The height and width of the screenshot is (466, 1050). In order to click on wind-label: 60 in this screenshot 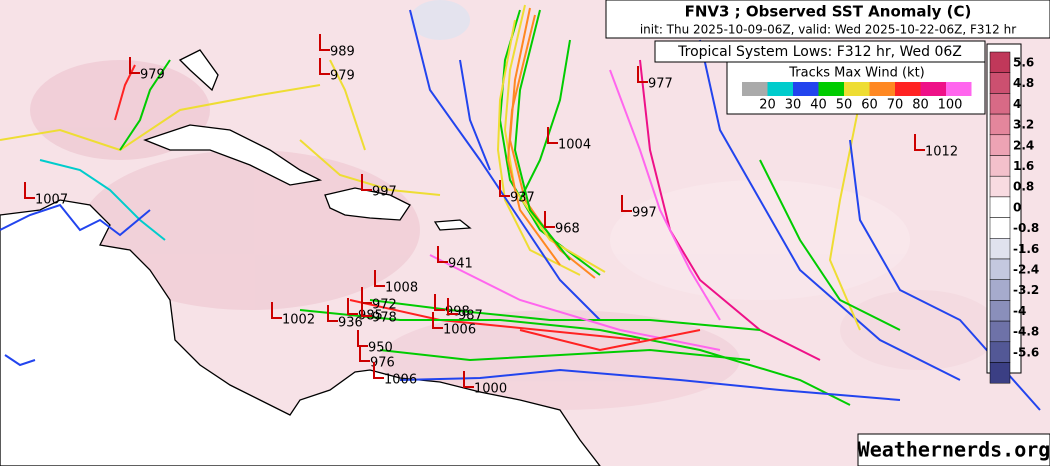, I will do `click(869, 105)`.